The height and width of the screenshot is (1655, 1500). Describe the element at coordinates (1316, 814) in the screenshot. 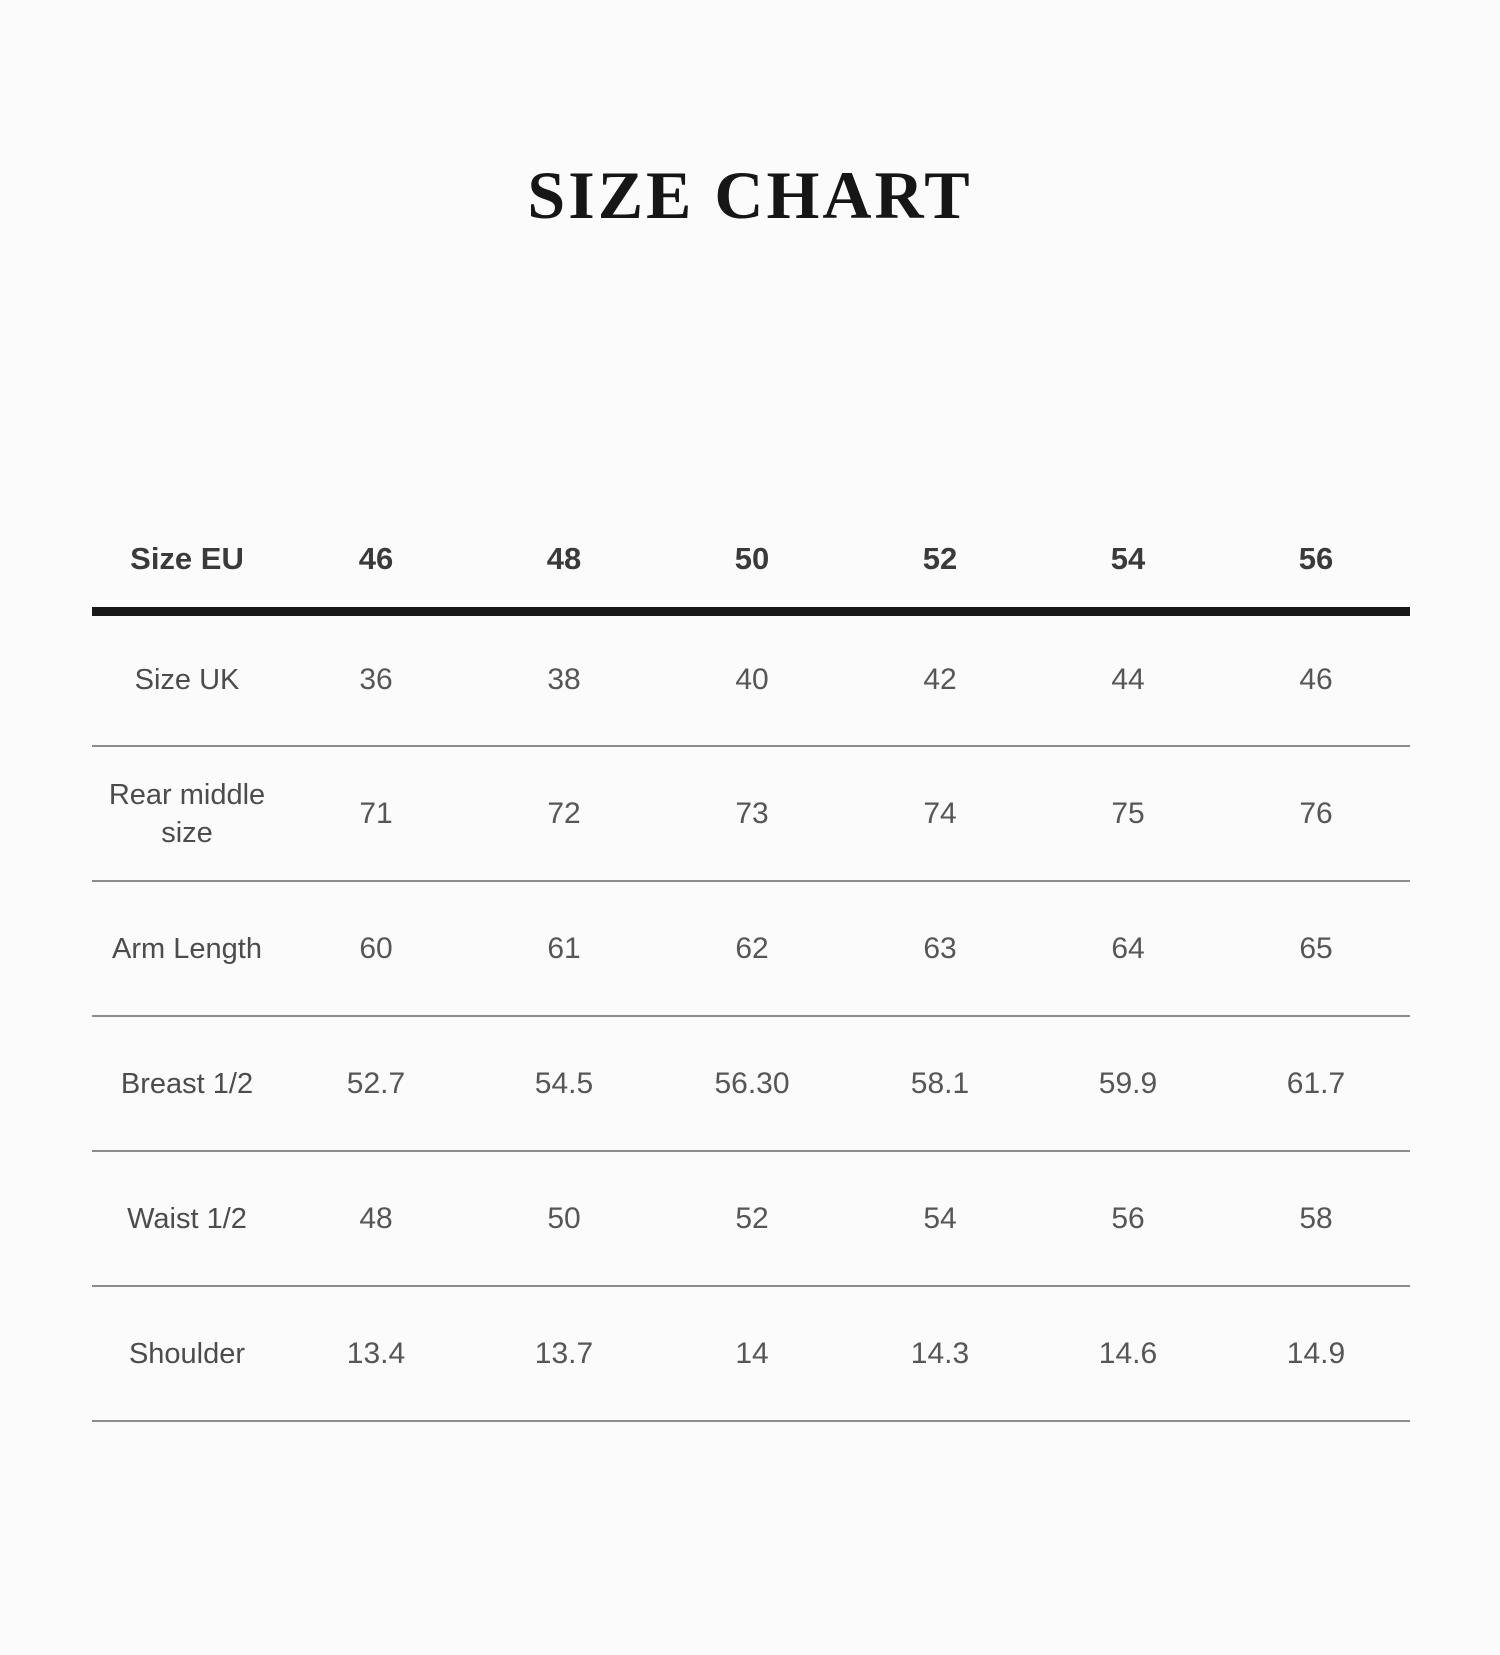

I see `cell-value: 76` at that location.